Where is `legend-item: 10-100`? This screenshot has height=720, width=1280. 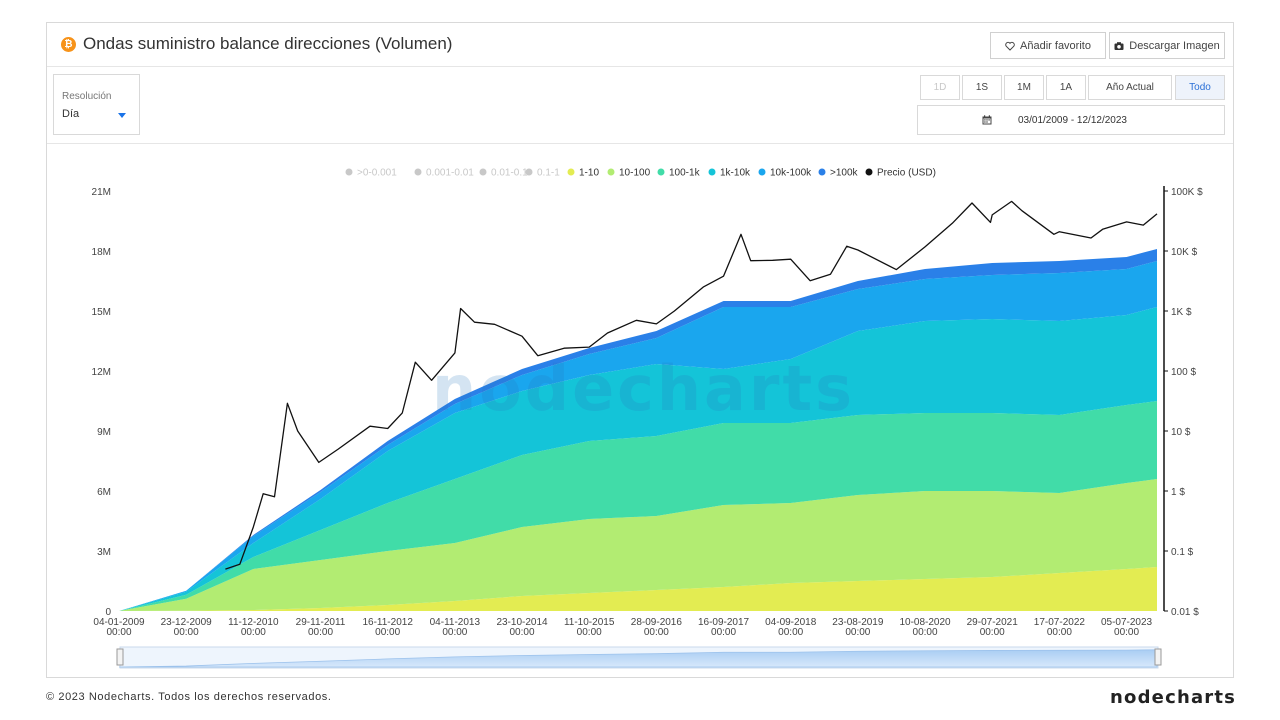
legend-item: 10-100 is located at coordinates (629, 173).